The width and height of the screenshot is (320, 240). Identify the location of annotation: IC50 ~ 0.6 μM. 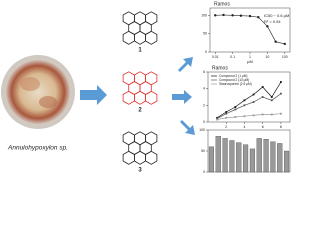
(276, 15).